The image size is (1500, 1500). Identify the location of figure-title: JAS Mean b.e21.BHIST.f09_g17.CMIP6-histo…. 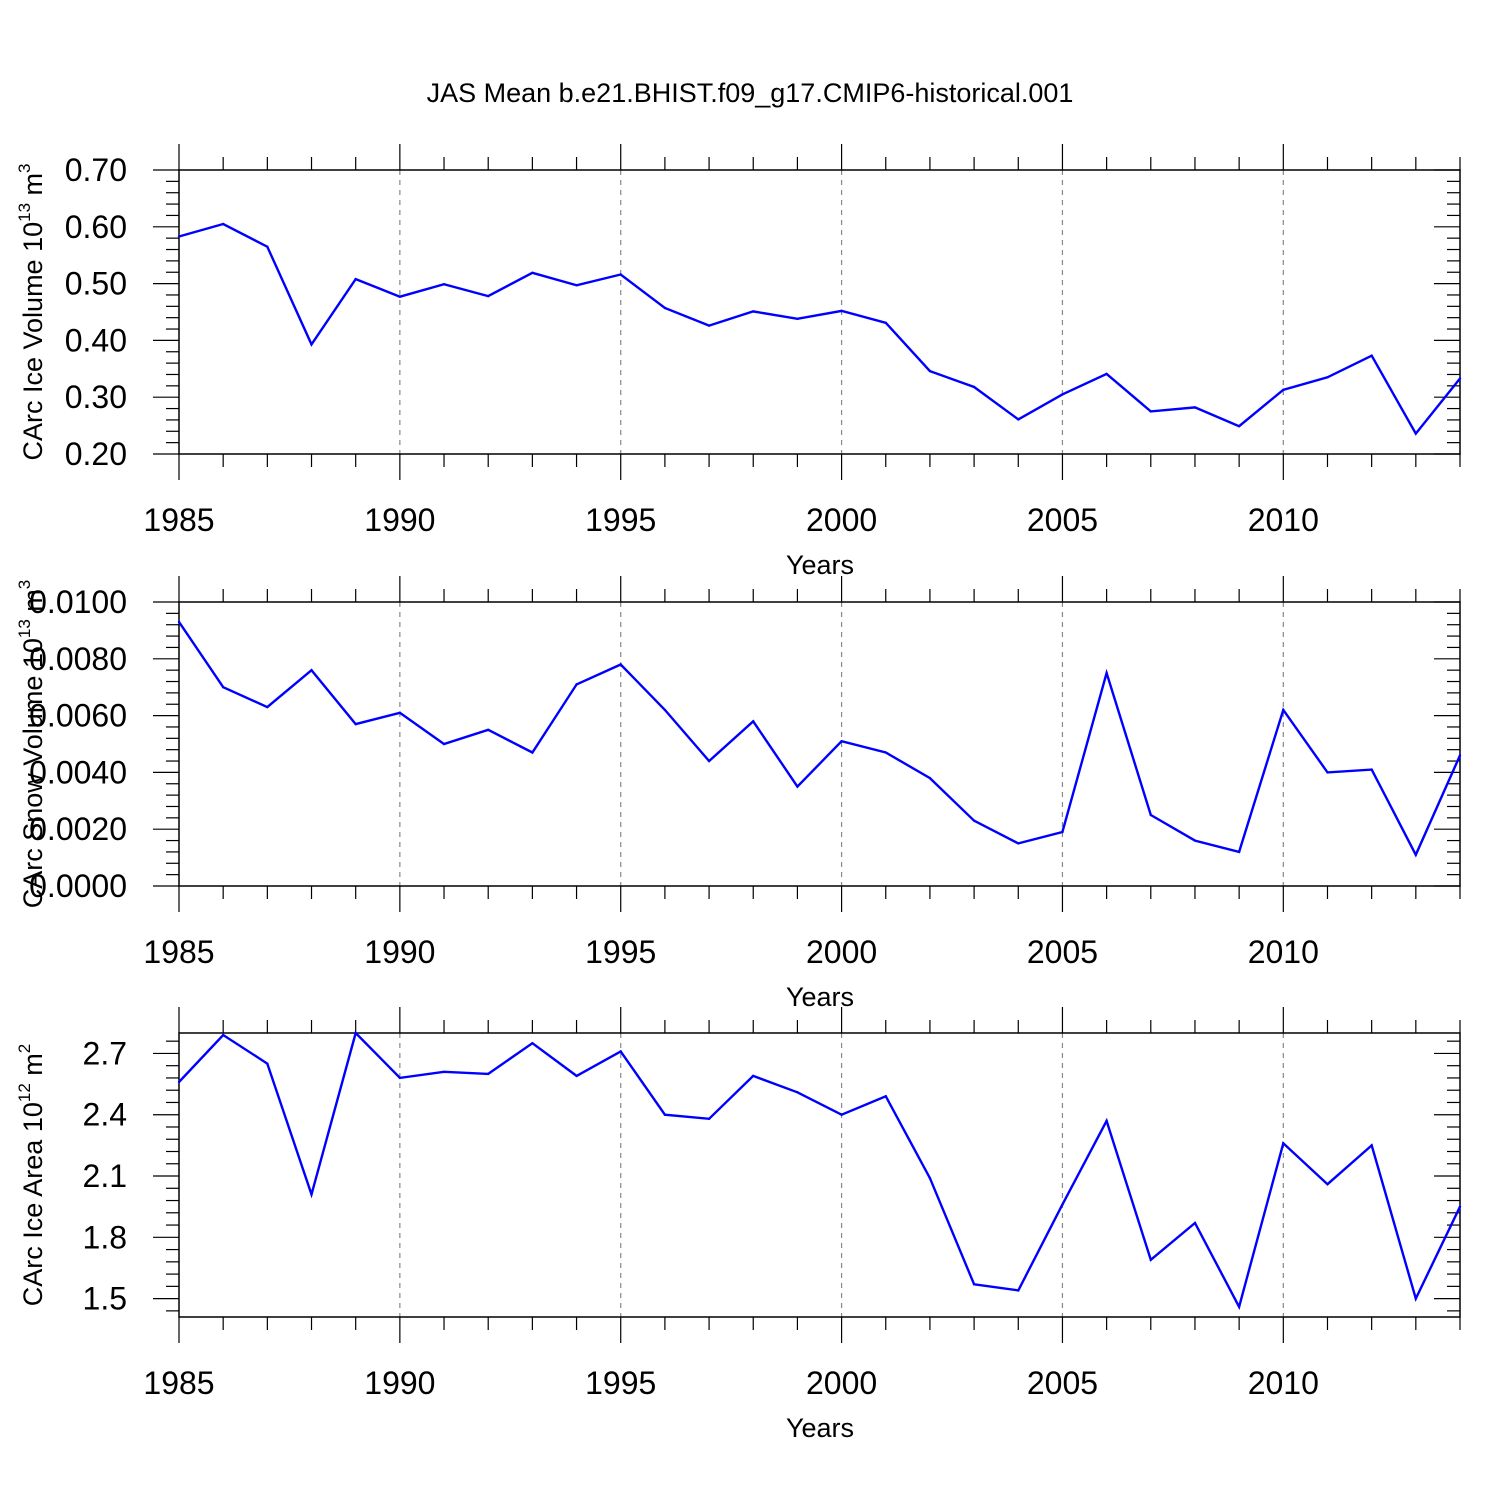
(750, 93).